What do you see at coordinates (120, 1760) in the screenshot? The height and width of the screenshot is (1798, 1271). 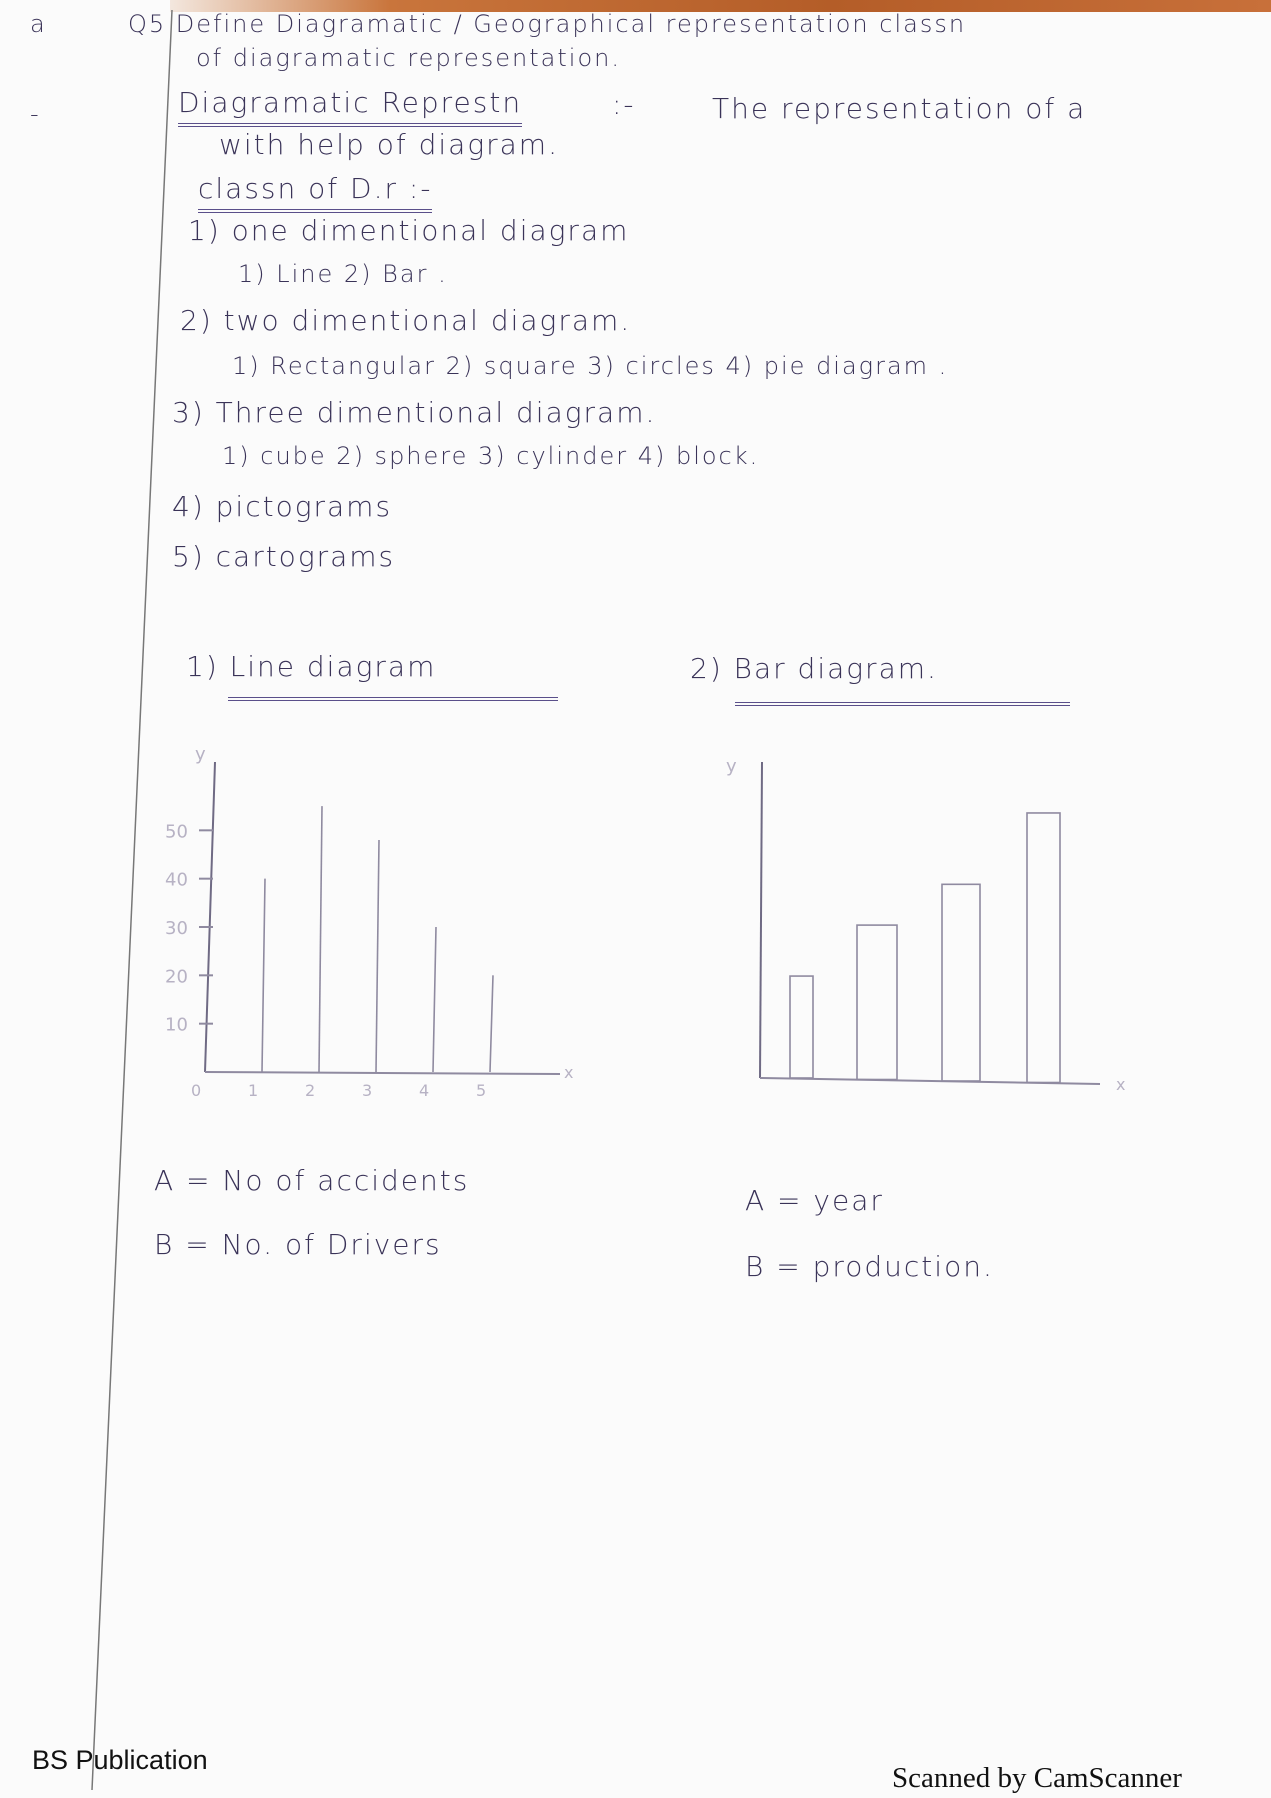 I see `publisher-label: BS Publication` at bounding box center [120, 1760].